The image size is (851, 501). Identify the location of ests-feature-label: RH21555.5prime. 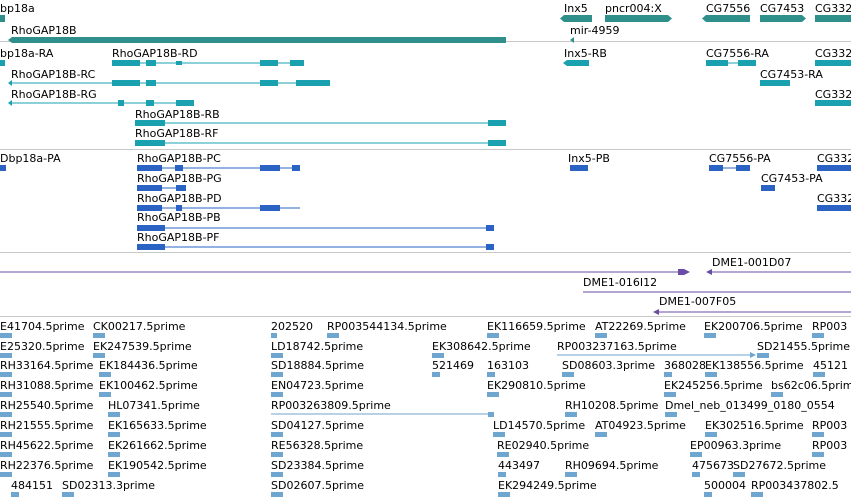
(47, 425).